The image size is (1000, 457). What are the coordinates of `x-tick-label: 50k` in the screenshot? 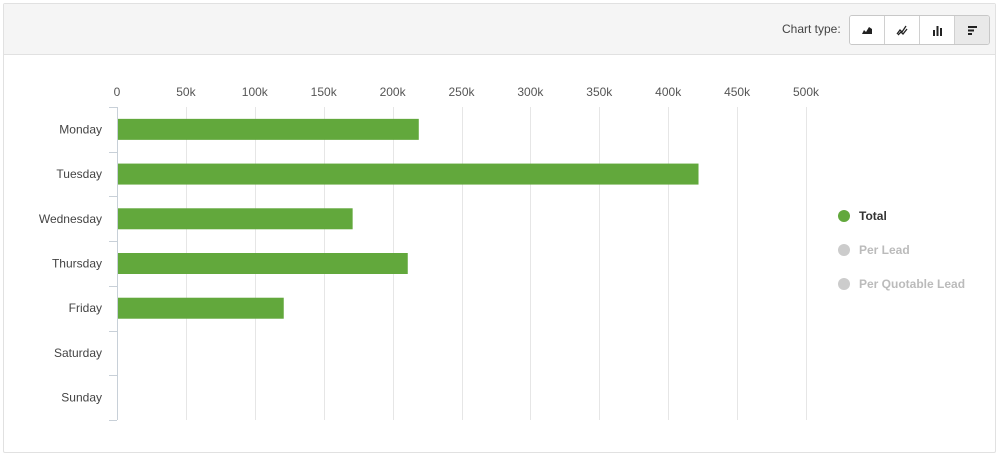 It's located at (186, 92).